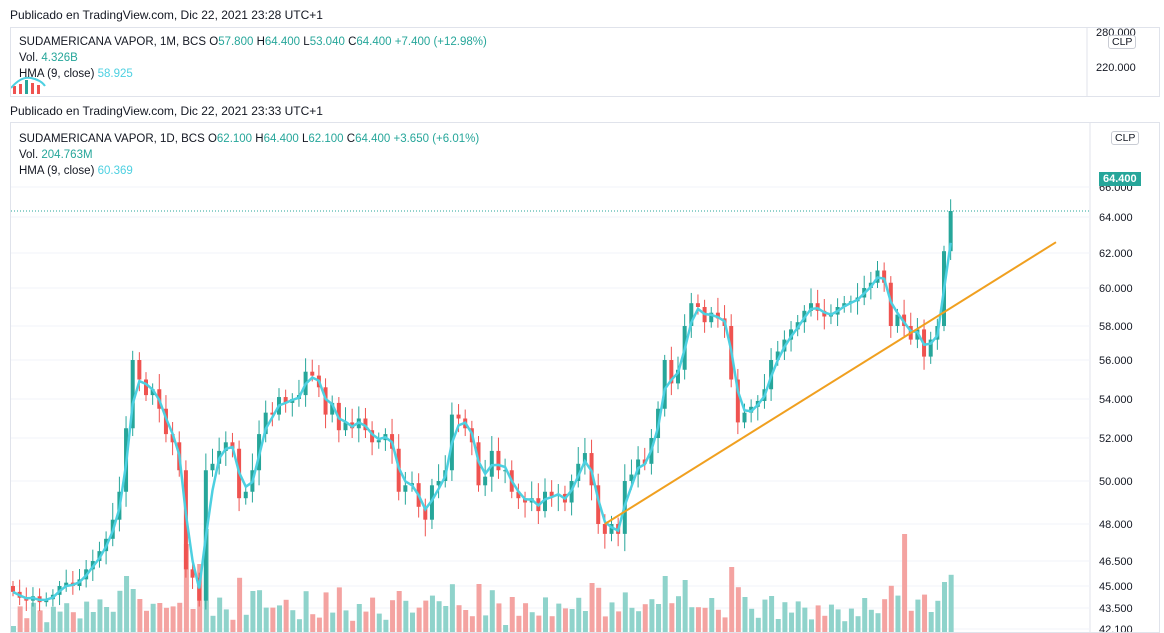 The width and height of the screenshot is (1164, 633). What do you see at coordinates (29, 58) in the screenshot?
I see `top-vol-label: Vol.` at bounding box center [29, 58].